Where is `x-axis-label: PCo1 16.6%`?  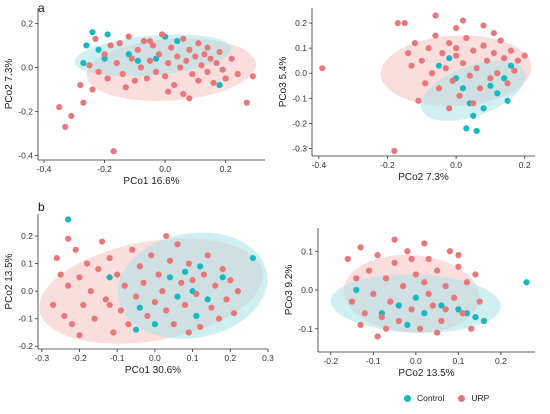 x-axis-label: PCo1 16.6% is located at coordinates (151, 181).